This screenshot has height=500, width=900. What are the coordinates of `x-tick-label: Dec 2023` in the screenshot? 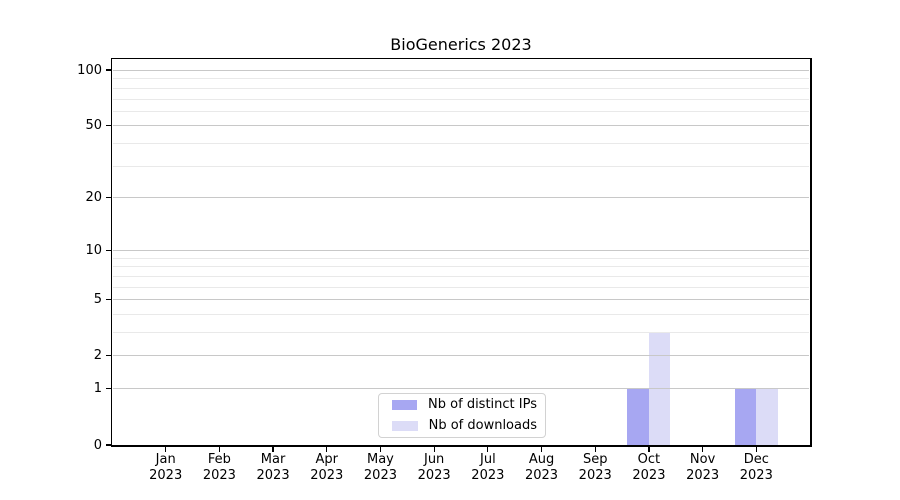 It's located at (756, 468).